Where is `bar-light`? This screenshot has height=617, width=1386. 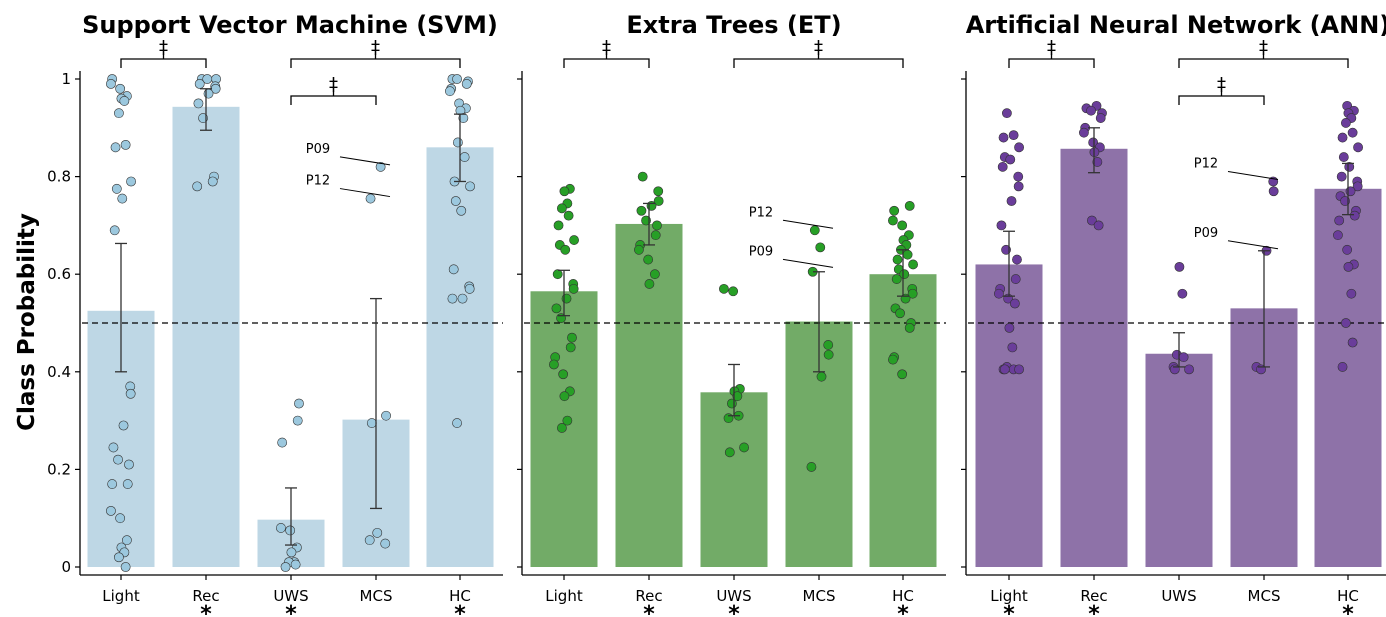 bar-light is located at coordinates (1009, 415).